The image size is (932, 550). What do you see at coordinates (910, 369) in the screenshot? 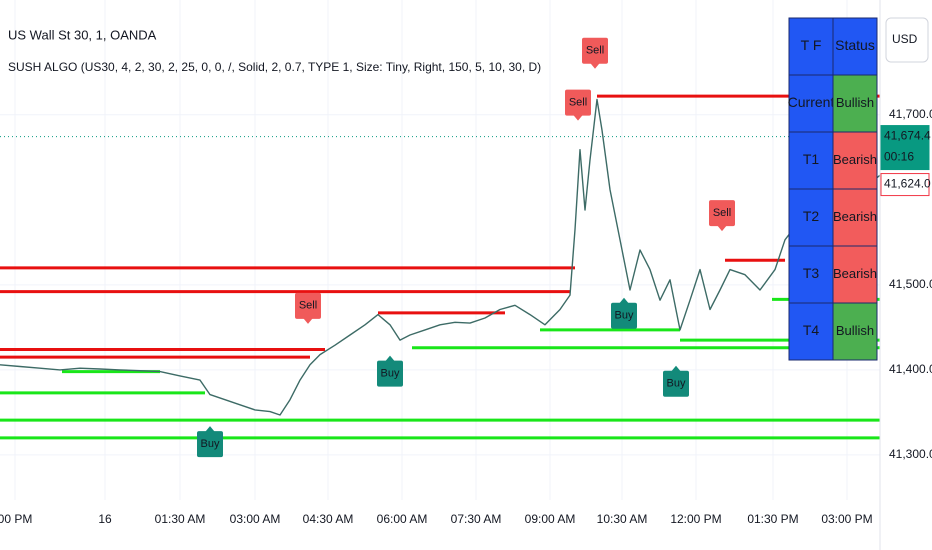
I see `y-tick-label: 41,400.0` at bounding box center [910, 369].